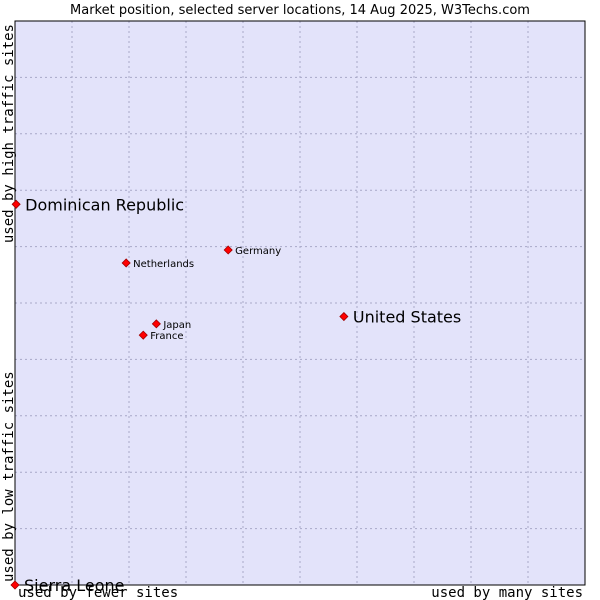 This screenshot has height=600, width=600. What do you see at coordinates (126, 263) in the screenshot?
I see `point-marker-netherlands` at bounding box center [126, 263].